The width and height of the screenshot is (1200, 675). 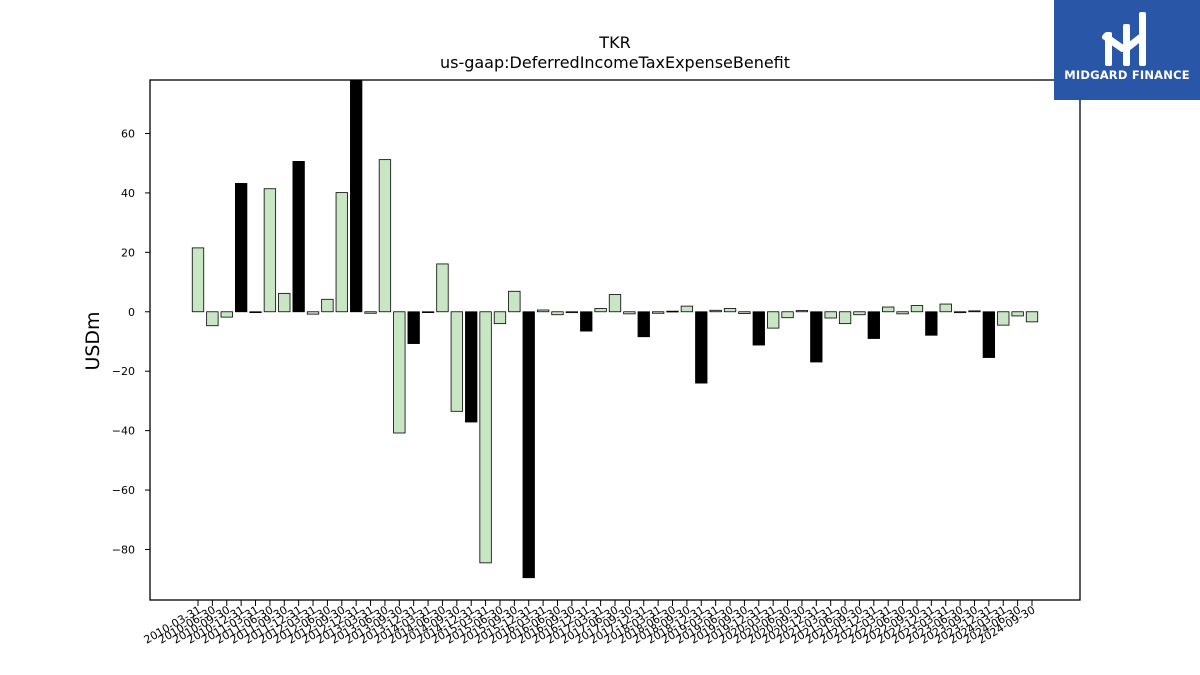 I want to click on chart-subtitle: us-gaap:DeferredIncomeTaxExpenseBenefit, so click(x=615, y=62).